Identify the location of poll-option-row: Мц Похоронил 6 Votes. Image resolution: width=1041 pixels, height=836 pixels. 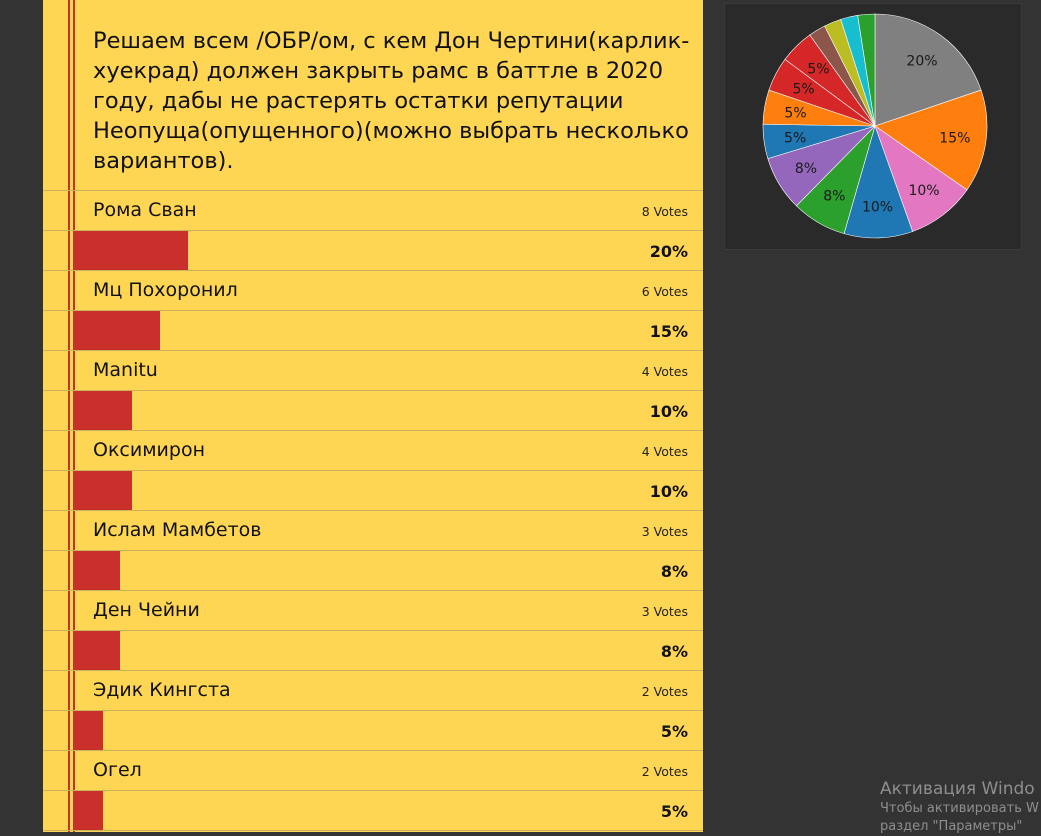
(373, 291).